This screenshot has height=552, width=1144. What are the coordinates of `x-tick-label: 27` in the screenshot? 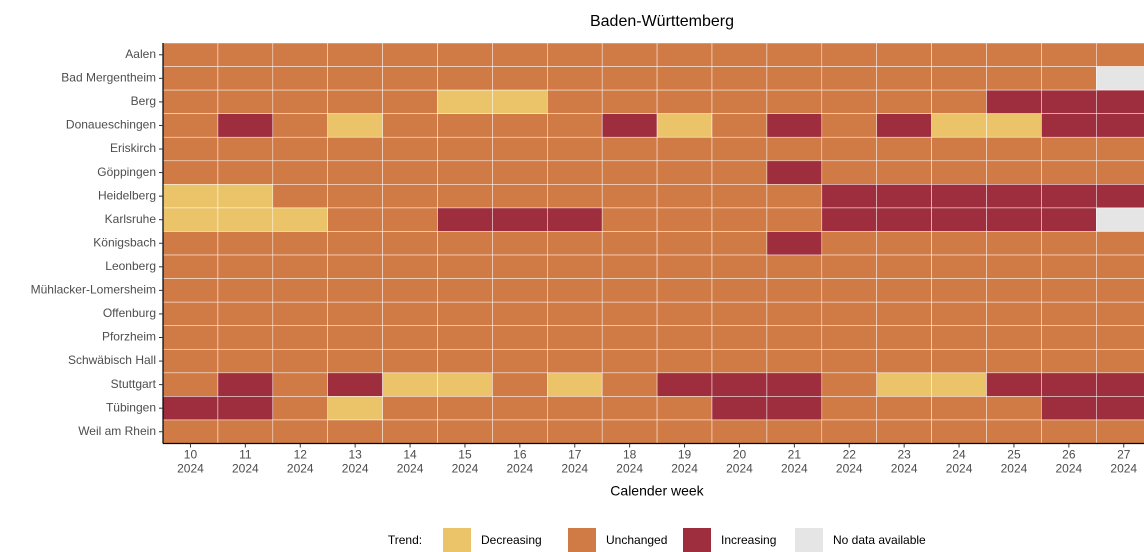 It's located at (1124, 455).